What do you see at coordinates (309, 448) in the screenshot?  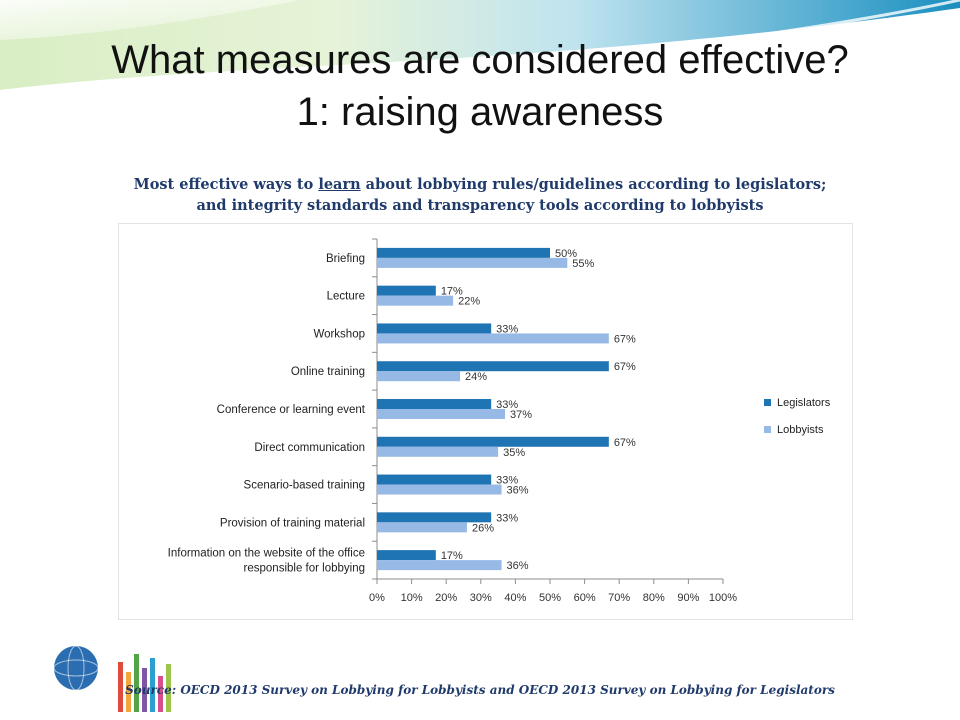 I see `category-label: Direct communication` at bounding box center [309, 448].